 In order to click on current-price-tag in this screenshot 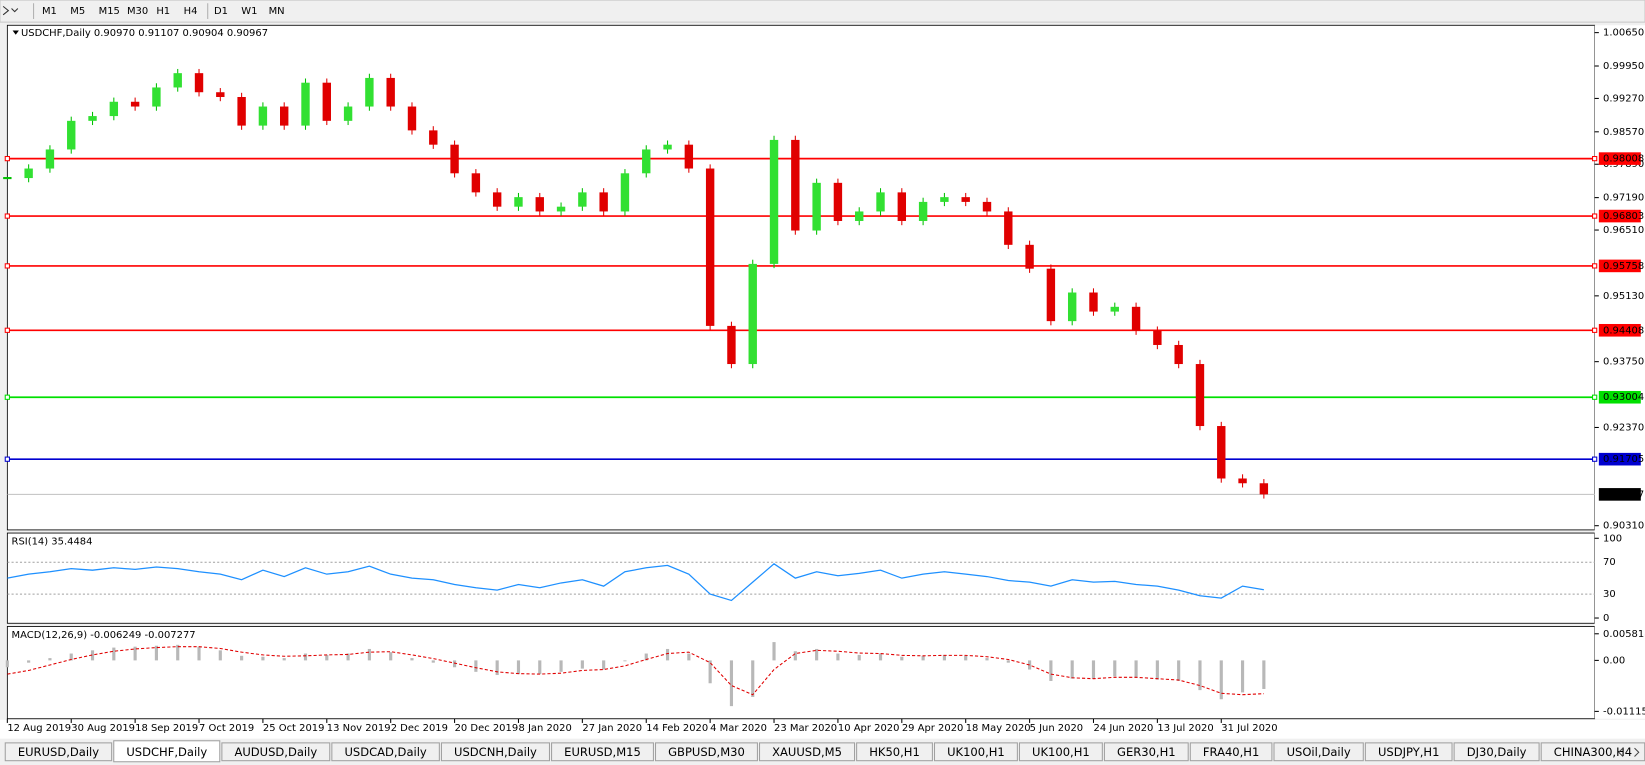, I will do `click(1619, 494)`.